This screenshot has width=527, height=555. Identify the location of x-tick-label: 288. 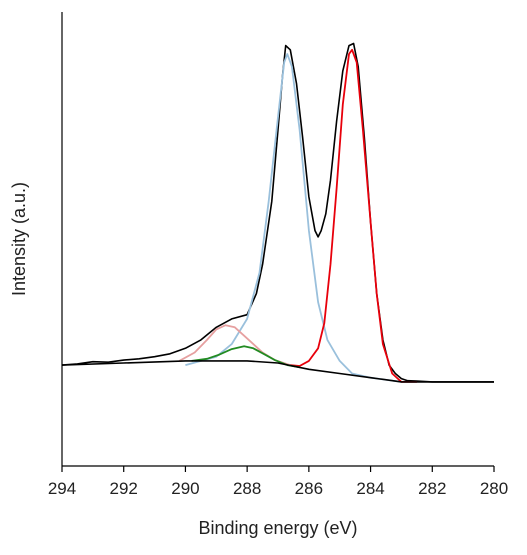
(247, 488).